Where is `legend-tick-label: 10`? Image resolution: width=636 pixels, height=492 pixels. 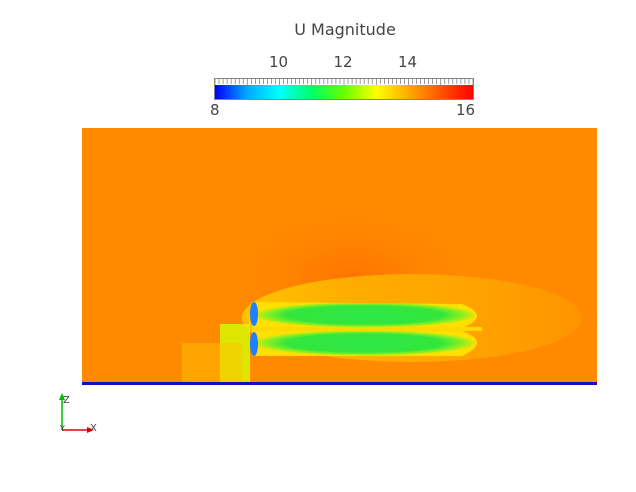
legend-tick-label: 10 is located at coordinates (278, 62).